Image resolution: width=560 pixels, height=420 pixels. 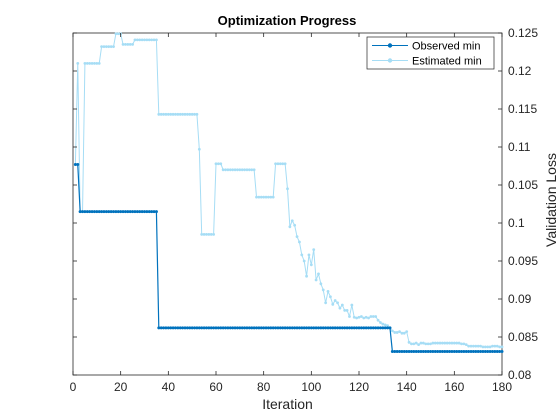 What do you see at coordinates (523, 185) in the screenshot?
I see `y-tick-label: 0.105` at bounding box center [523, 185].